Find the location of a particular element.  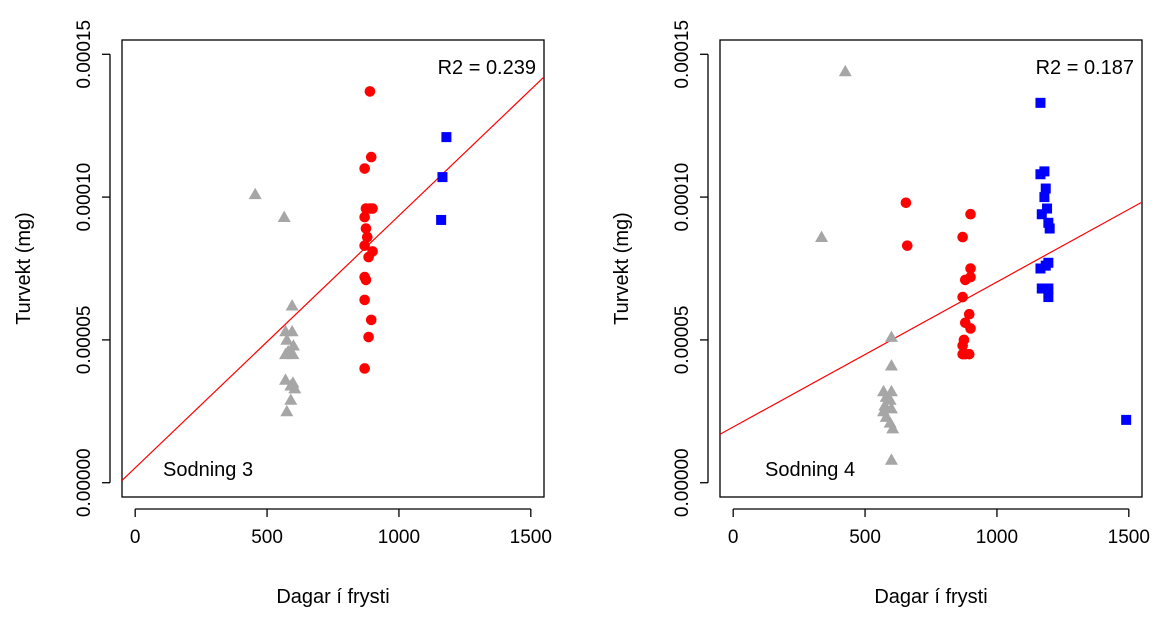

r2-annotation: R2 = 0.187 is located at coordinates (1085, 68).